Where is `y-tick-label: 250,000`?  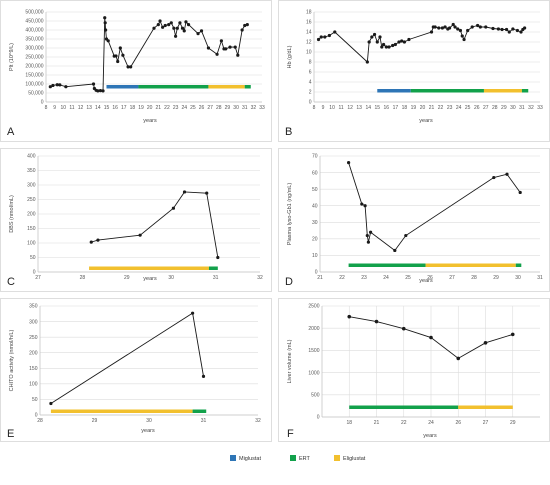
y-tick-label: 250,000 is located at coordinates (34, 58).